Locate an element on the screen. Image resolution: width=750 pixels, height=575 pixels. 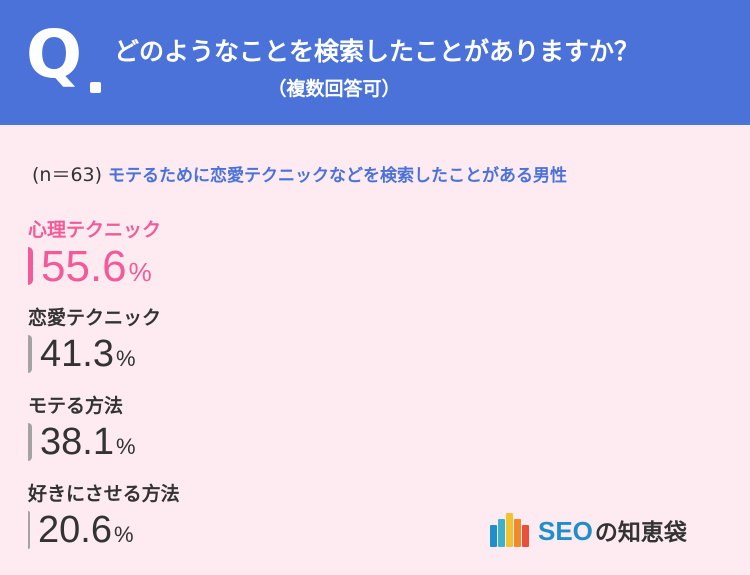
sample-size: (n＝63) is located at coordinates (67, 175).